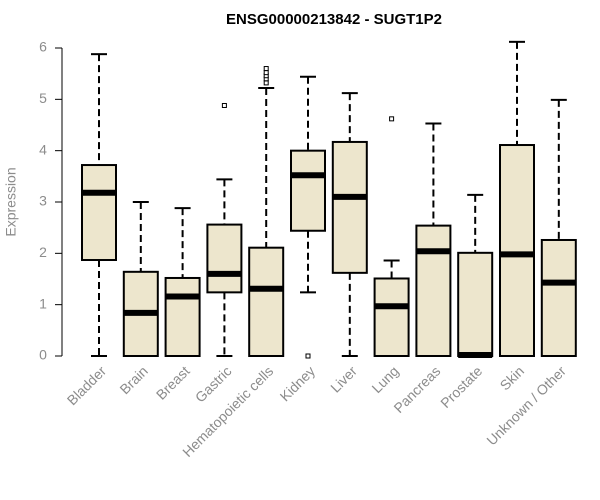 The width and height of the screenshot is (600, 500). What do you see at coordinates (43, 355) in the screenshot?
I see `y-tick-label: 0` at bounding box center [43, 355].